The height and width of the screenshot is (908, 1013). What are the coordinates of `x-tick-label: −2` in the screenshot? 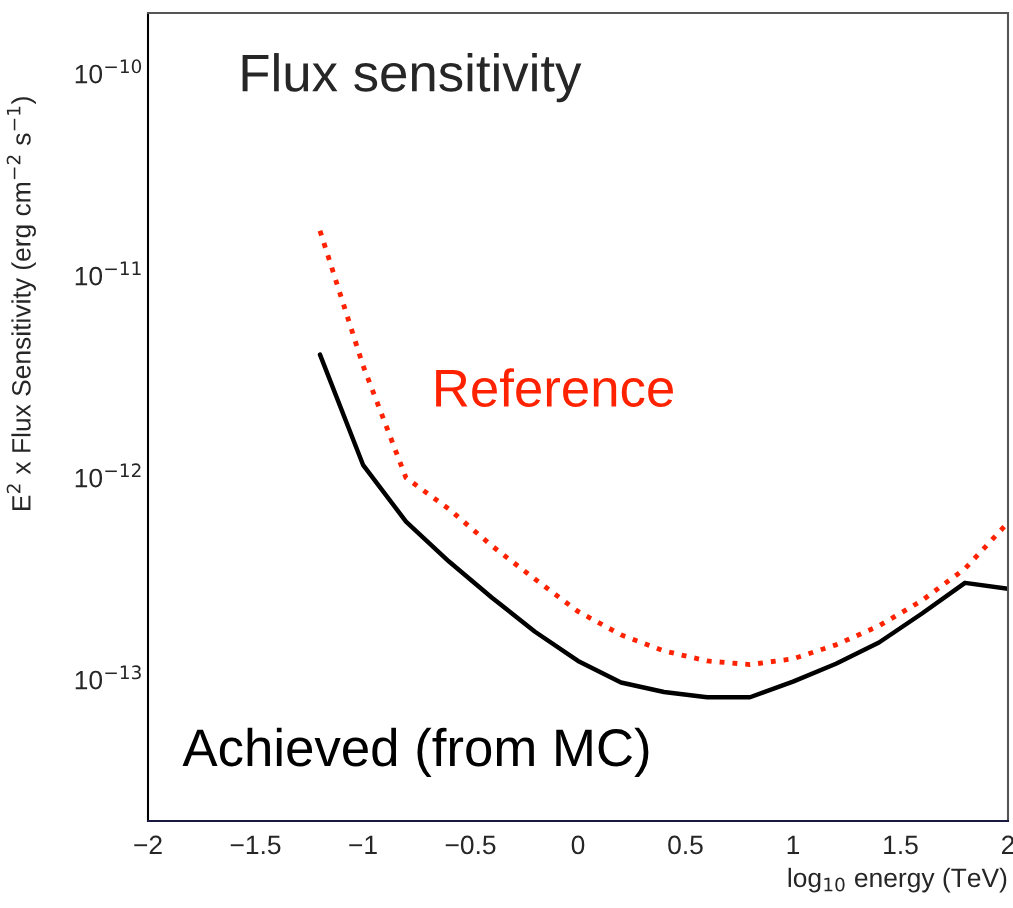 It's located at (148, 845).